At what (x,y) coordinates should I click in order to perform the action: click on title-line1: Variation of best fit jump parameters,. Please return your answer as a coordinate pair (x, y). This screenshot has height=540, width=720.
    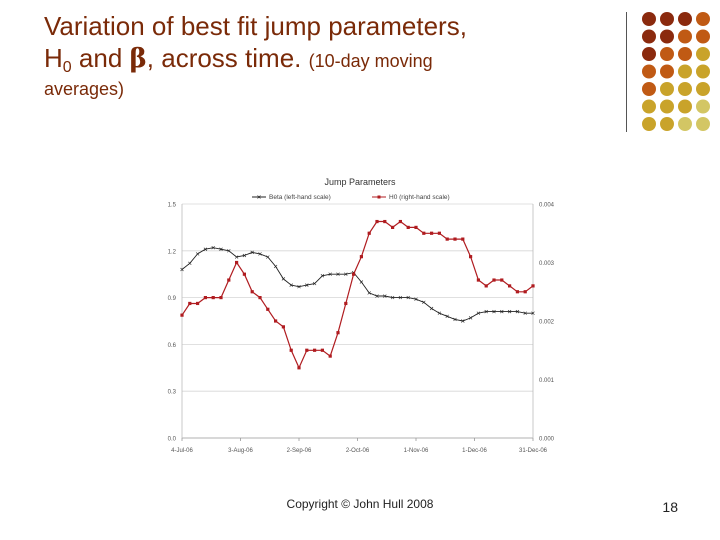
    Looking at the image, I should click on (255, 26).